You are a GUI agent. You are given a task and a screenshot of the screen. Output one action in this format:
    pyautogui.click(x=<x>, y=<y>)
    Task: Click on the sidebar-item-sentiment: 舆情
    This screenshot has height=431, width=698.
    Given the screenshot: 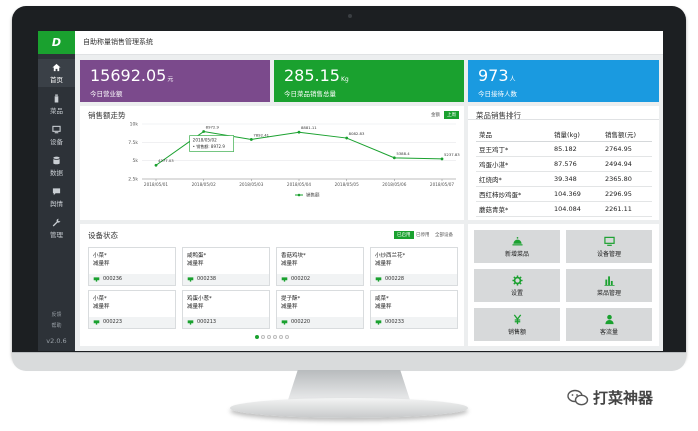 What is the action you would take?
    pyautogui.click(x=56, y=197)
    